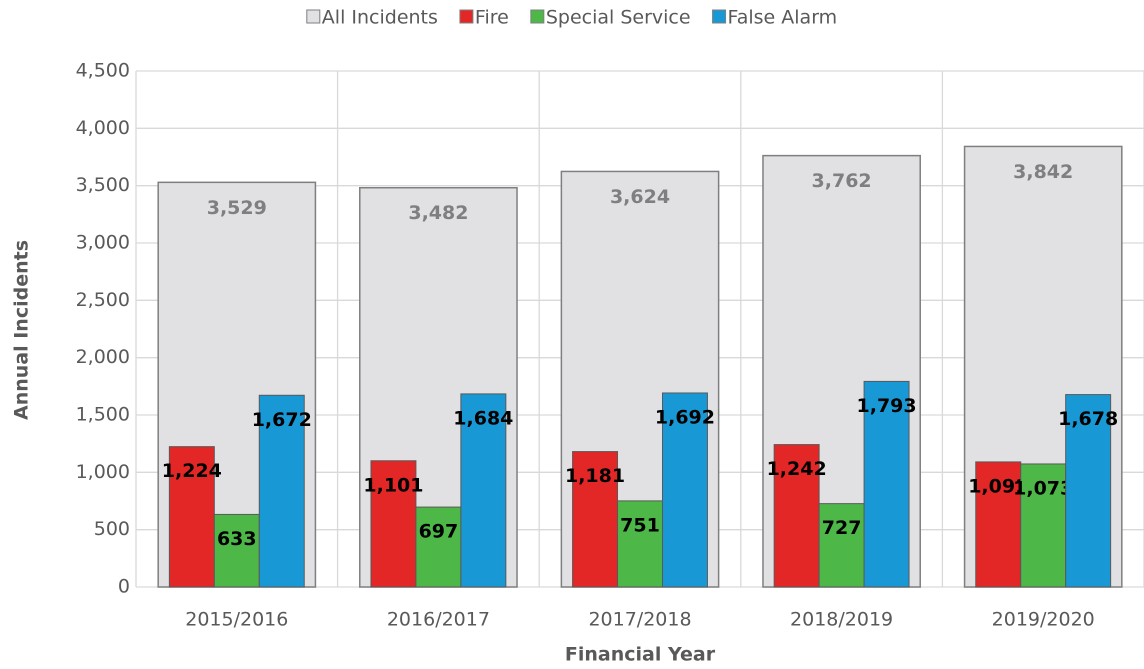 The image size is (1144, 669). I want to click on data-label: 1,678, so click(1088, 419).